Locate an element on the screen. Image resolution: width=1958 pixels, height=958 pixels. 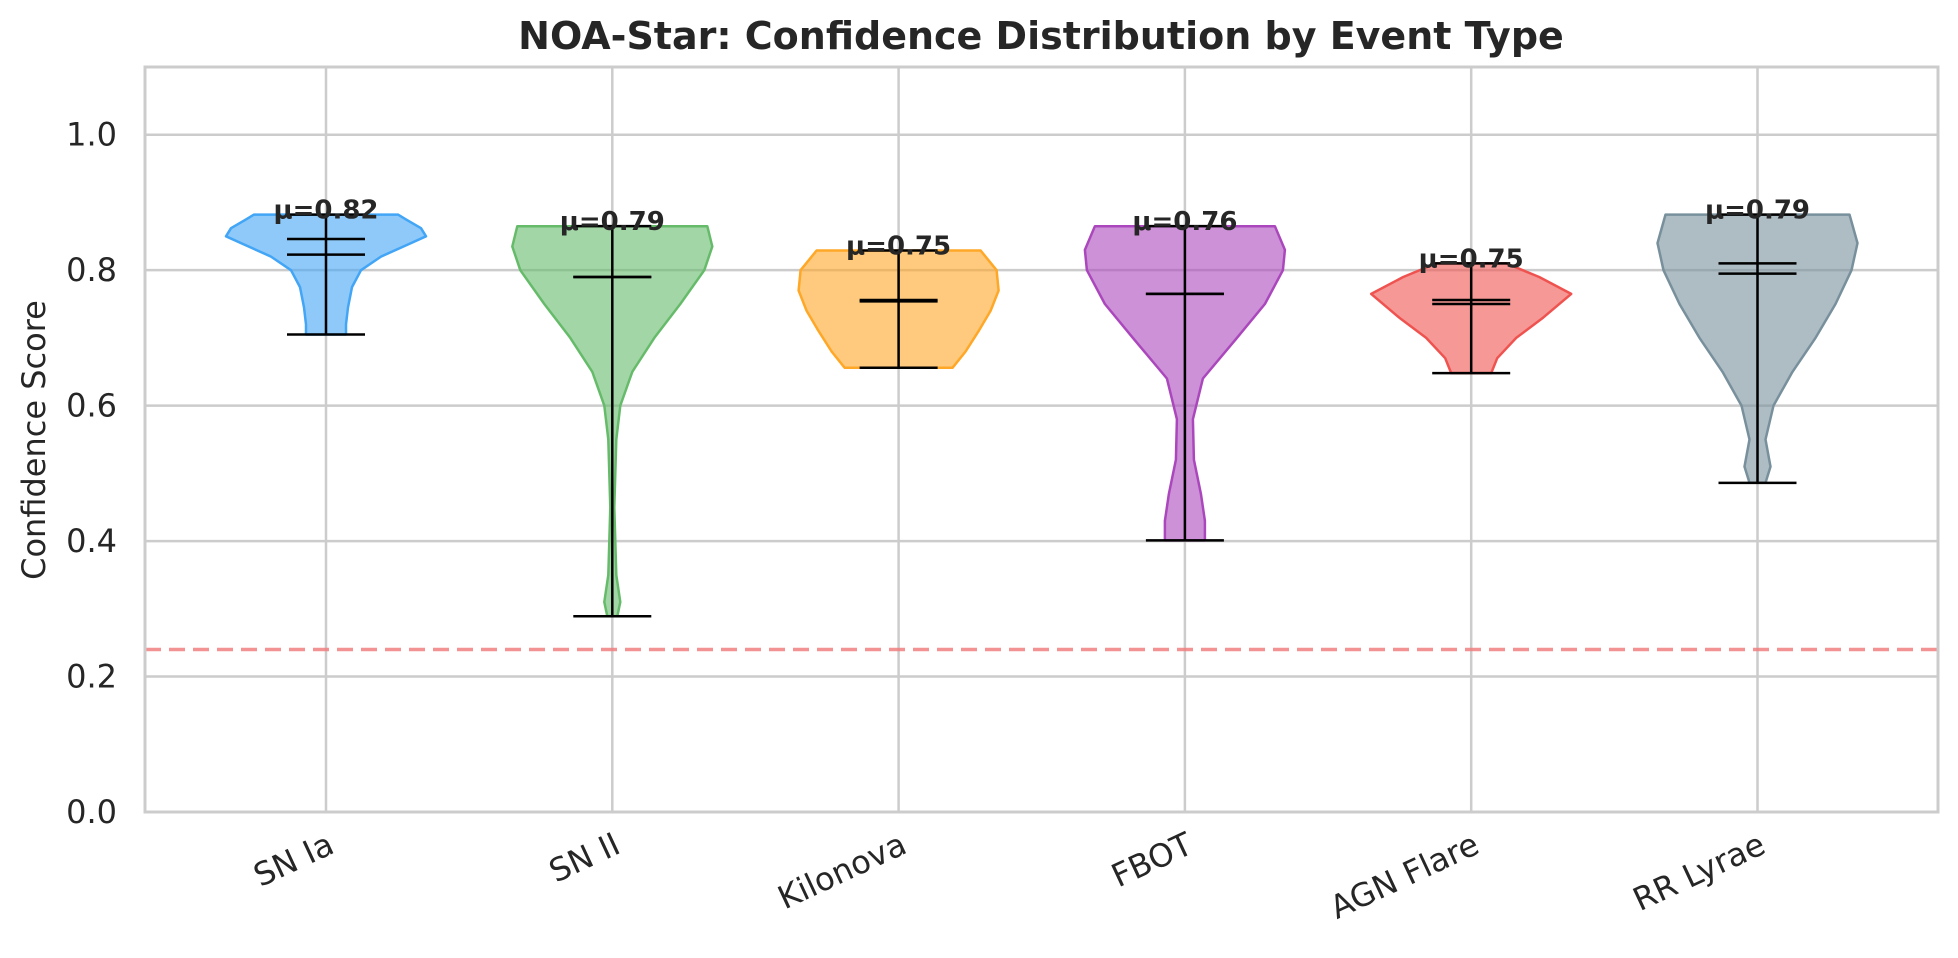
mean-annotation: μ=0.76 is located at coordinates (1184, 222).